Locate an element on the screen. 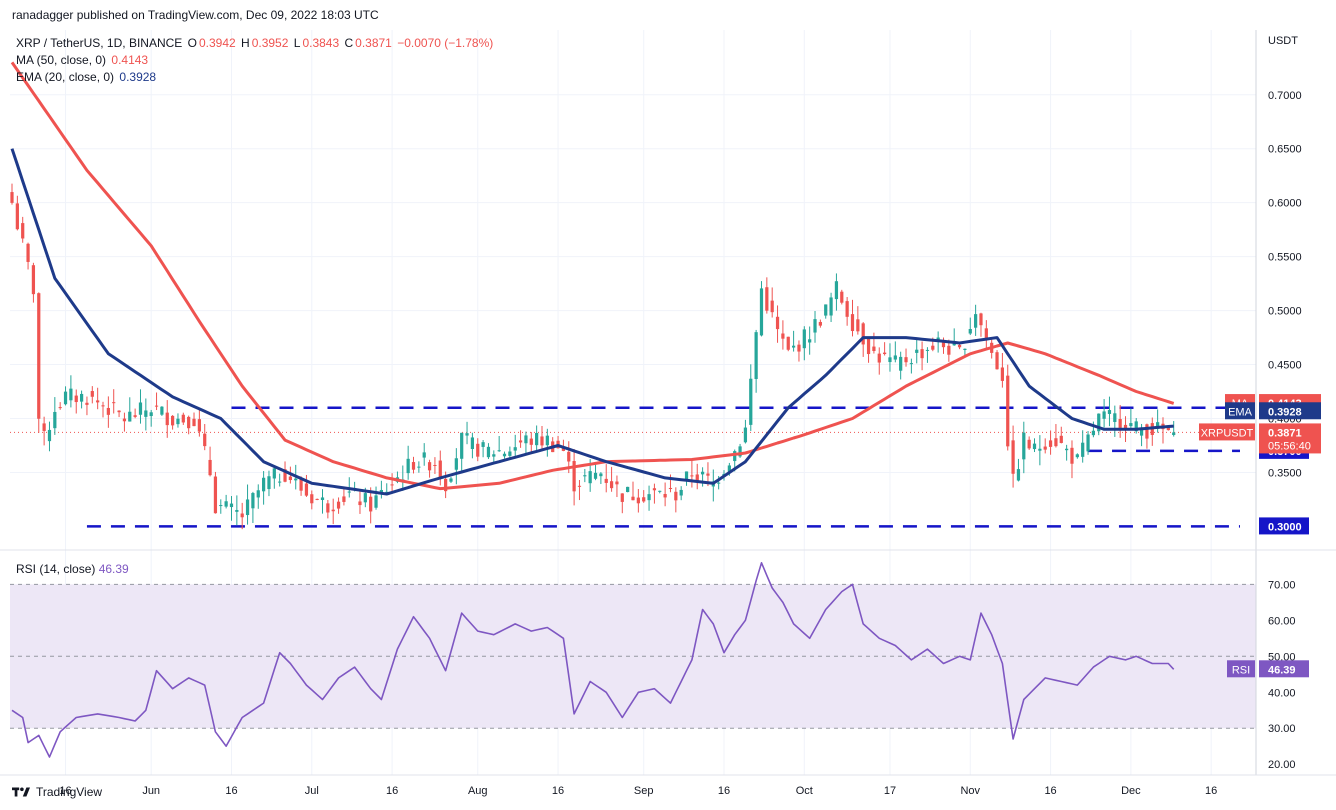 The width and height of the screenshot is (1336, 810). time-tick-label: Sep is located at coordinates (644, 791).